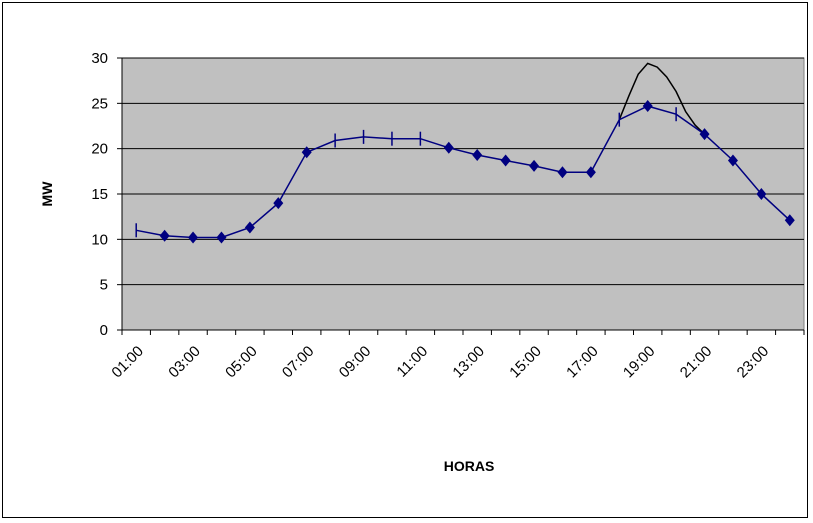  What do you see at coordinates (184, 362) in the screenshot?
I see `x-tick-label: 03:00` at bounding box center [184, 362].